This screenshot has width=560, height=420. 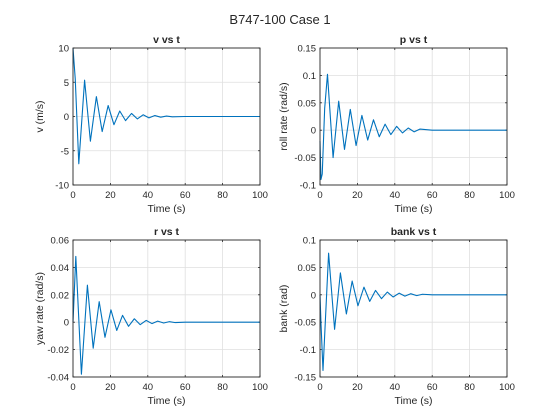 I want to click on subplot-title: r vs t, so click(x=167, y=232).